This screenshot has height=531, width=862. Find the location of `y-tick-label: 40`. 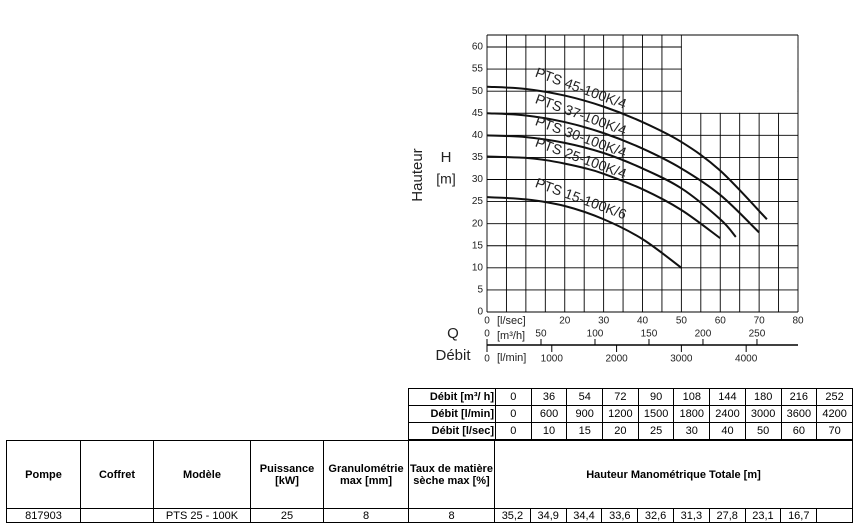

y-tick-label: 40 is located at coordinates (478, 135).